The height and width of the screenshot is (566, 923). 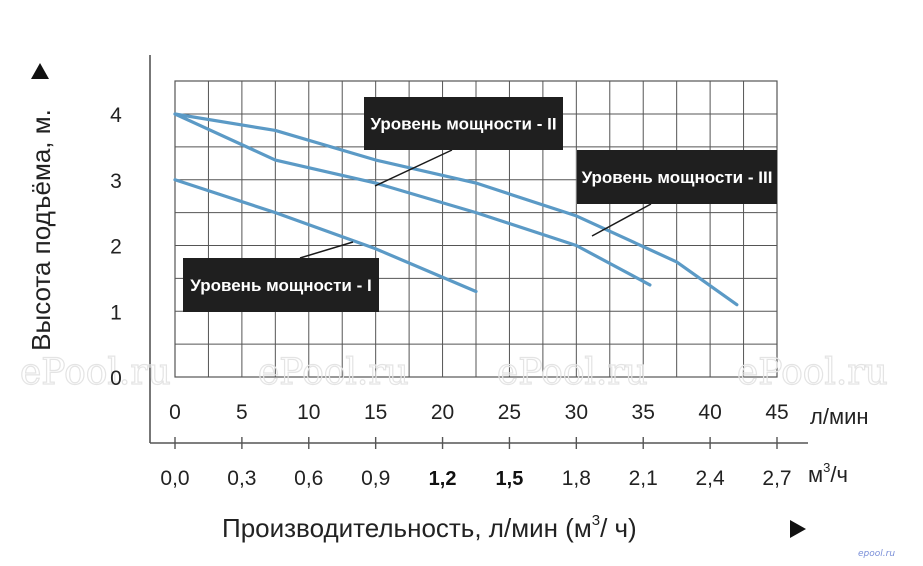 I want to click on series-label: Уровень мощности - II, so click(x=463, y=124).